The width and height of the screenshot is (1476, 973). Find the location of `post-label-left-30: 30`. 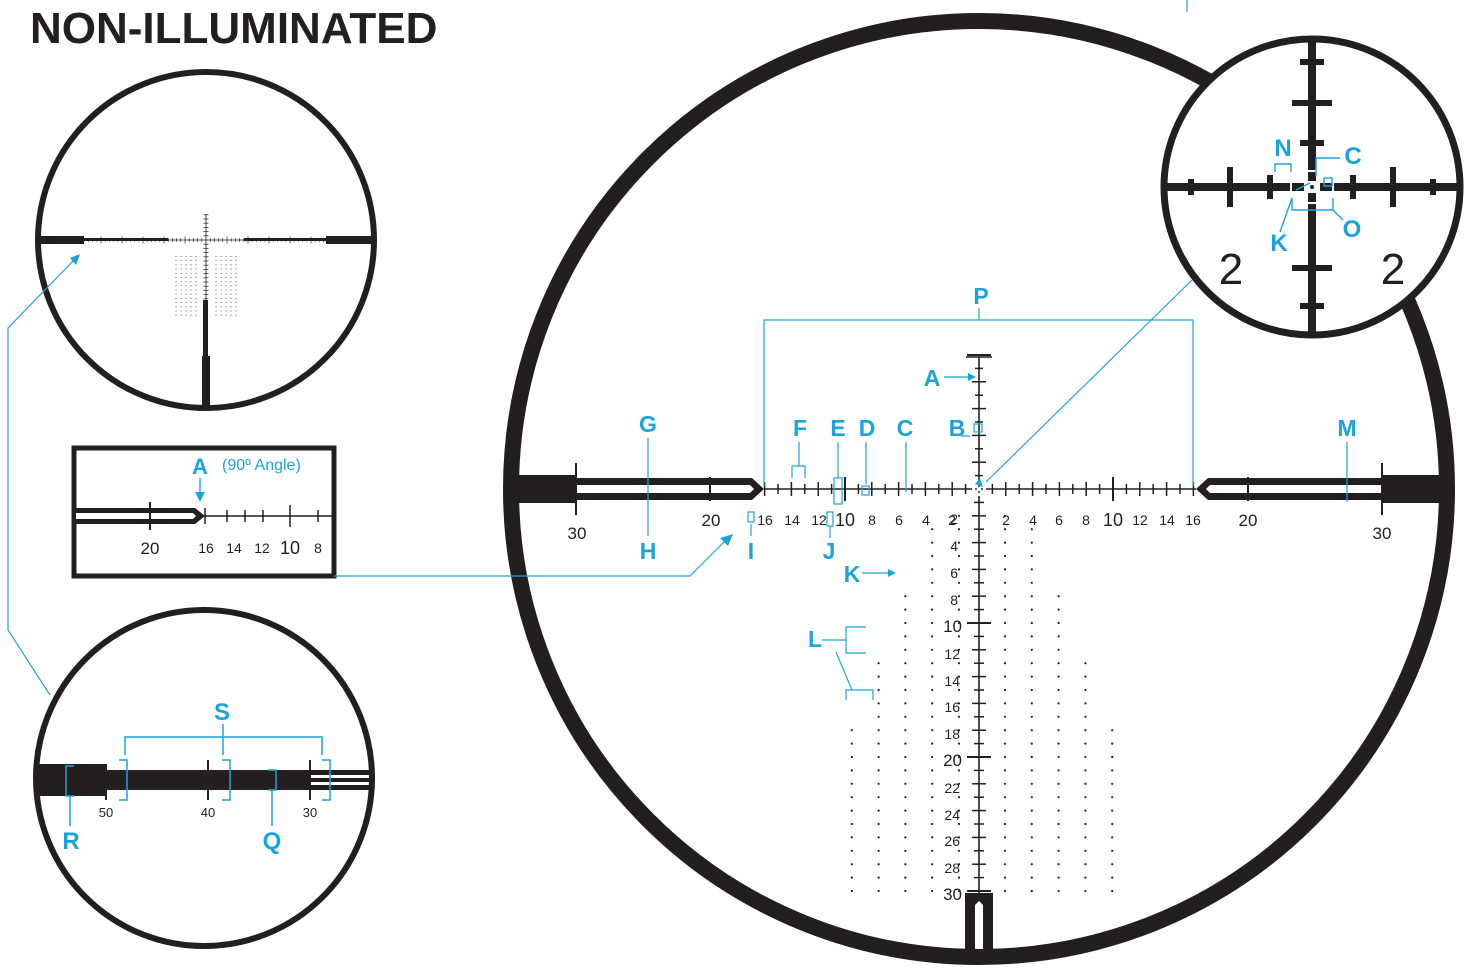

post-label-left-30: 30 is located at coordinates (577, 533).